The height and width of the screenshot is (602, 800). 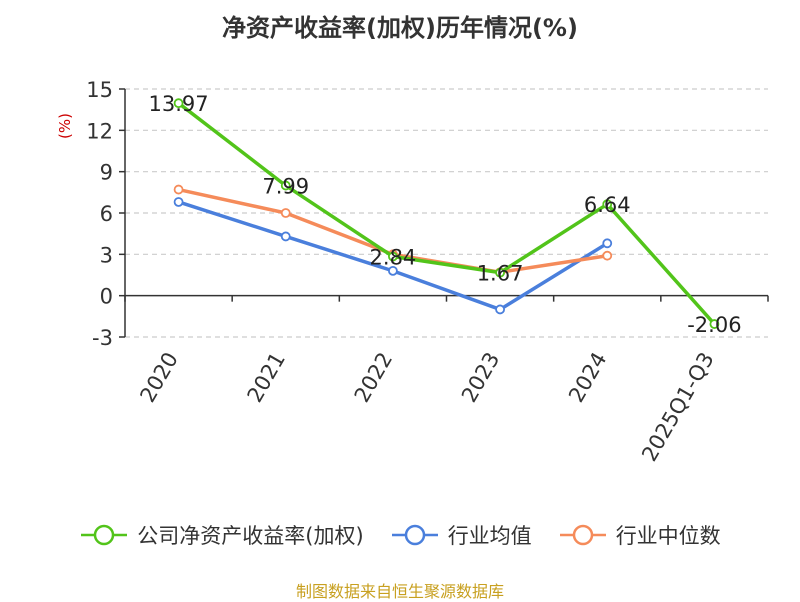 What do you see at coordinates (159, 377) in the screenshot?
I see `x-tick-label: 2020` at bounding box center [159, 377].